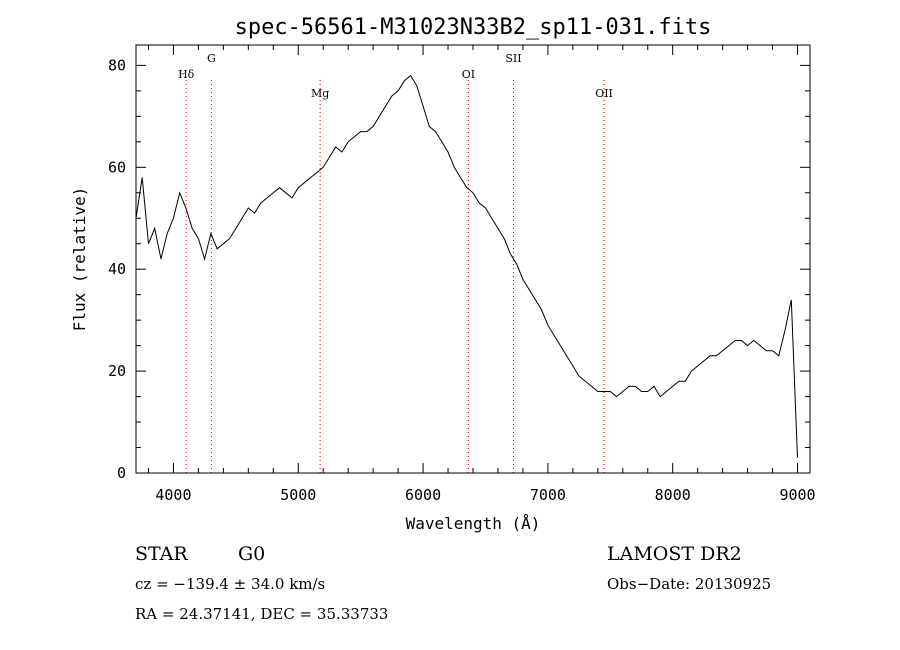  Describe the element at coordinates (186, 74) in the screenshot. I see `spectral-line-label: Hδ` at that location.